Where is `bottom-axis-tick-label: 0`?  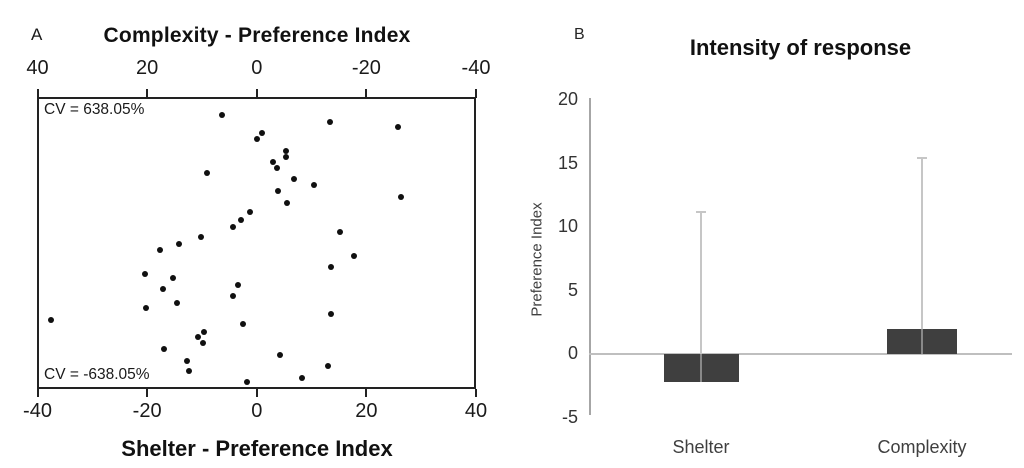 bottom-axis-tick-label: 0 is located at coordinates (257, 411).